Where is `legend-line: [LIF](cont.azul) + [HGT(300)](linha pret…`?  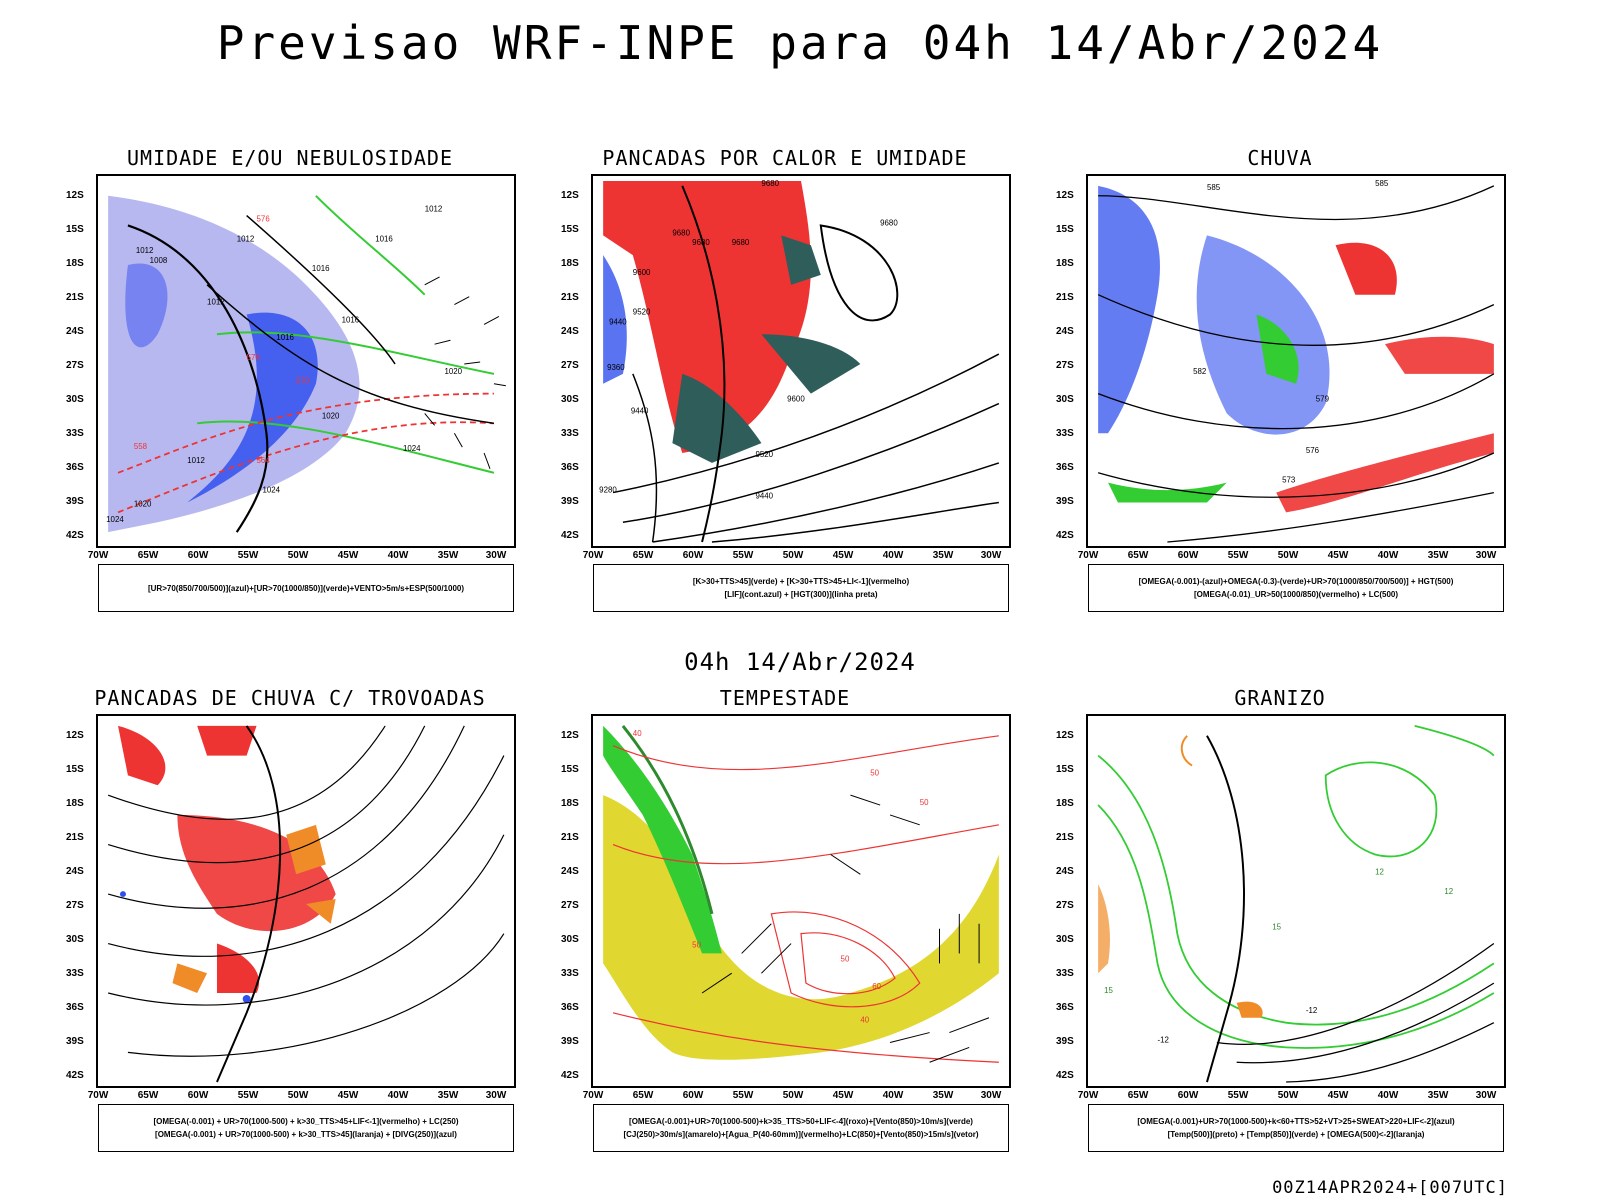
legend-line: [LIF](cont.azul) + [HGT(300)](linha pret… is located at coordinates (801, 594).